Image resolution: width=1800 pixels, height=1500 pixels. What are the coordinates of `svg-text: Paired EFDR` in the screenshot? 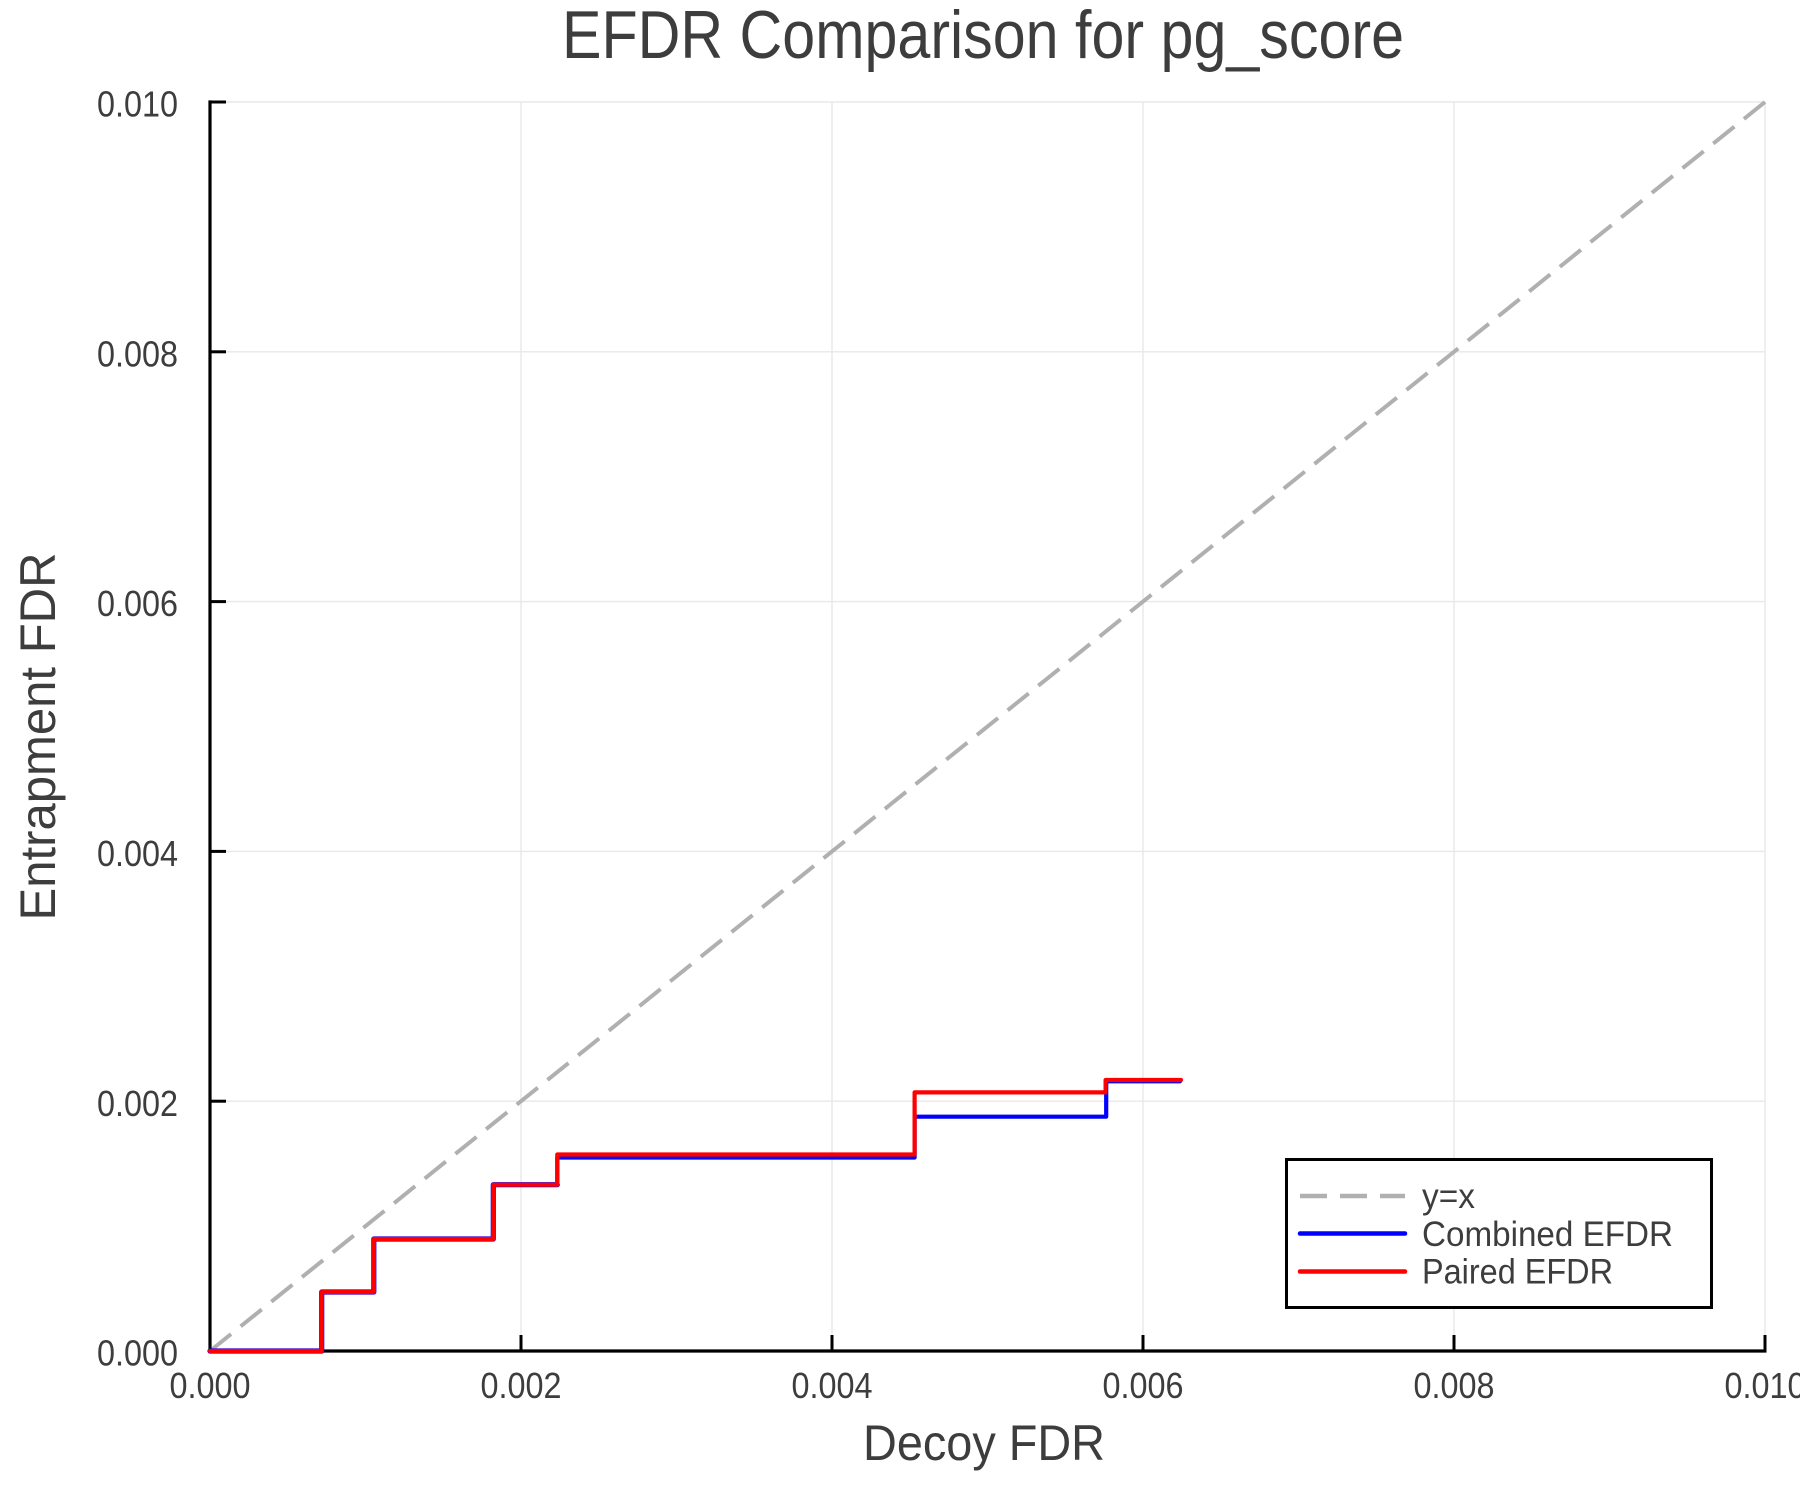 It's located at (1517, 1272).